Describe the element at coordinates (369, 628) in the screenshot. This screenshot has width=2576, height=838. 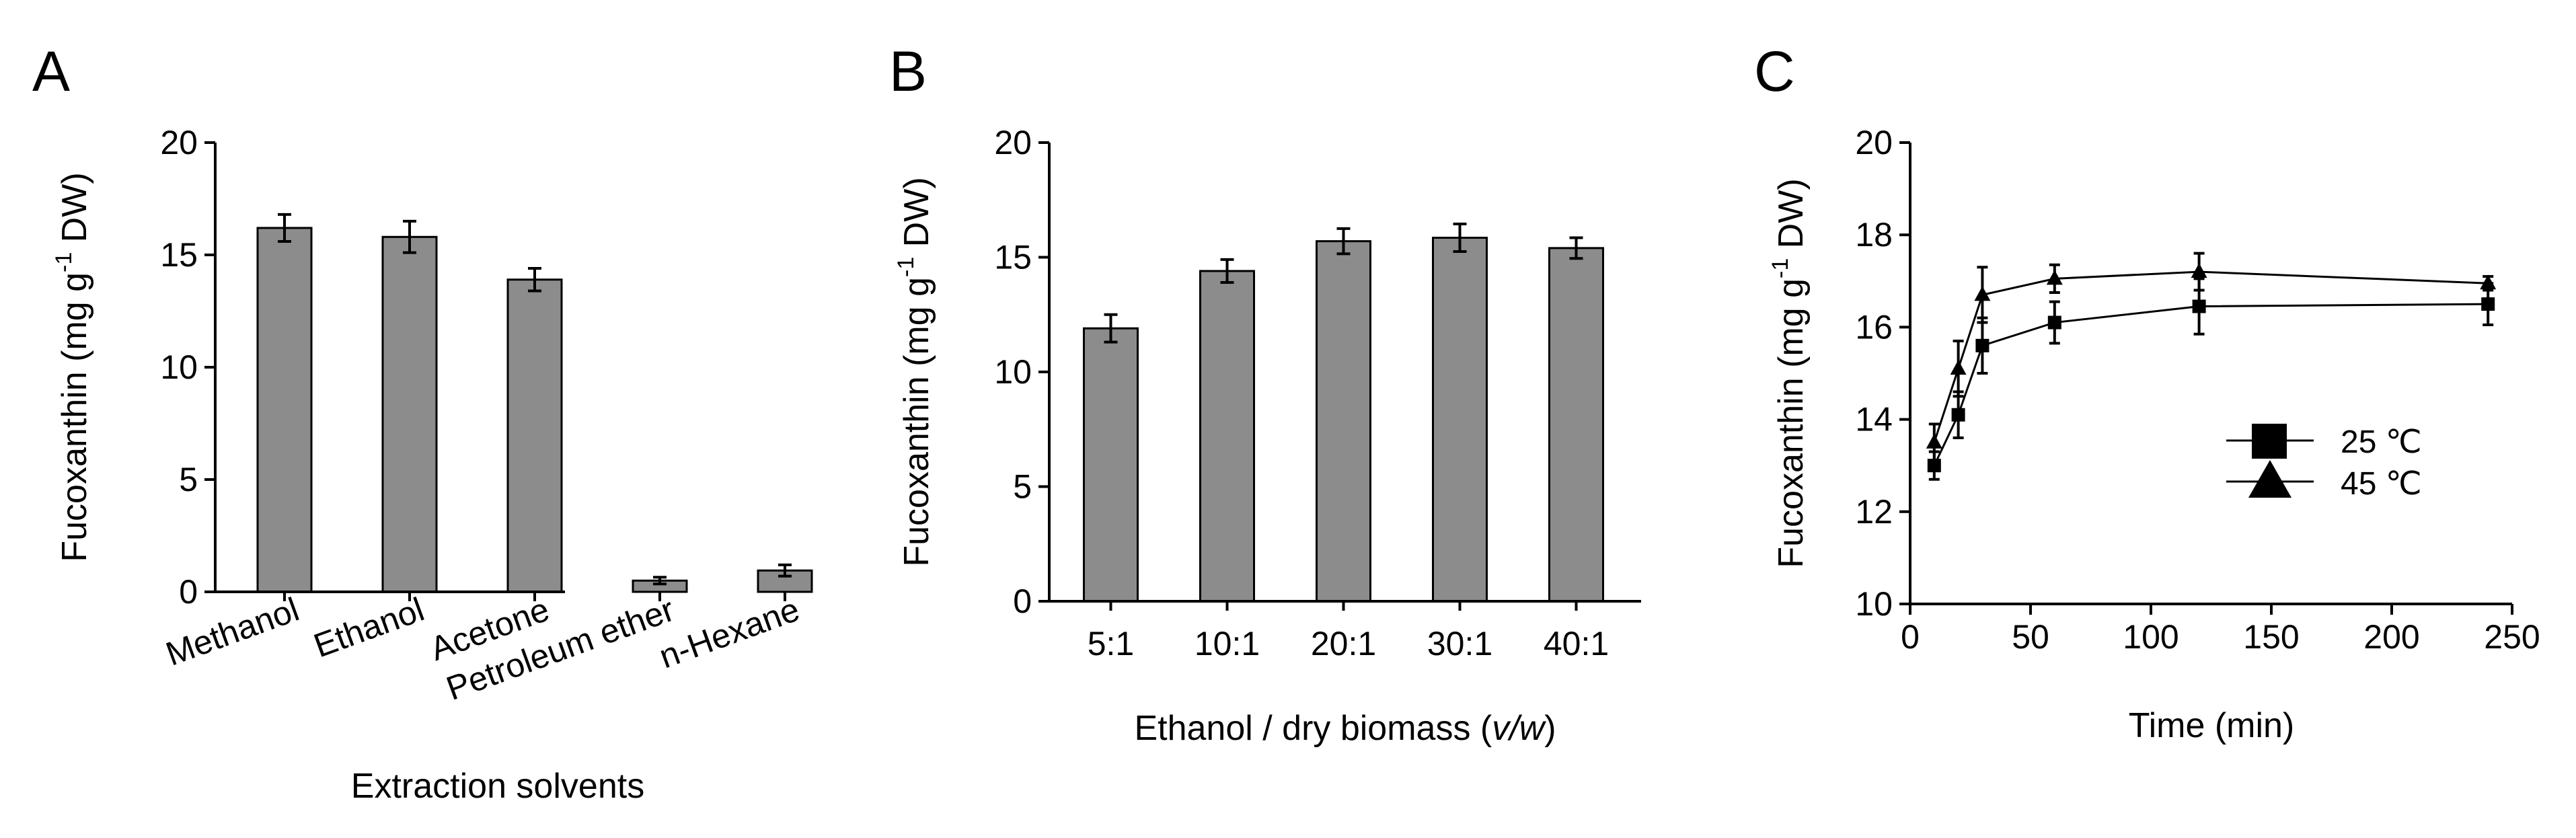
I see `x-tick-label: Ethanol` at that location.